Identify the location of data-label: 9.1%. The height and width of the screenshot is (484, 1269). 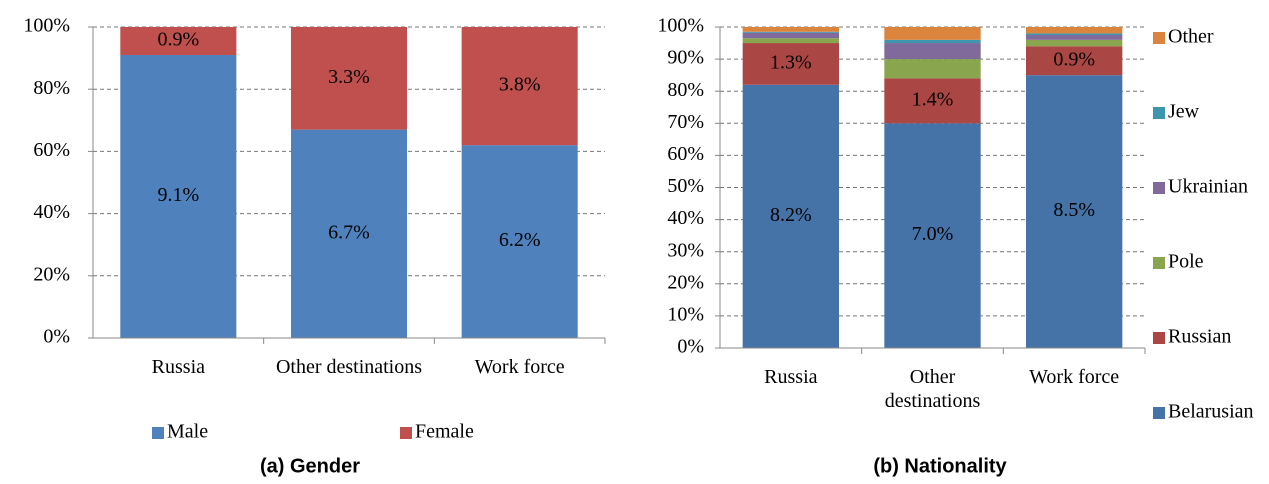
(178, 195).